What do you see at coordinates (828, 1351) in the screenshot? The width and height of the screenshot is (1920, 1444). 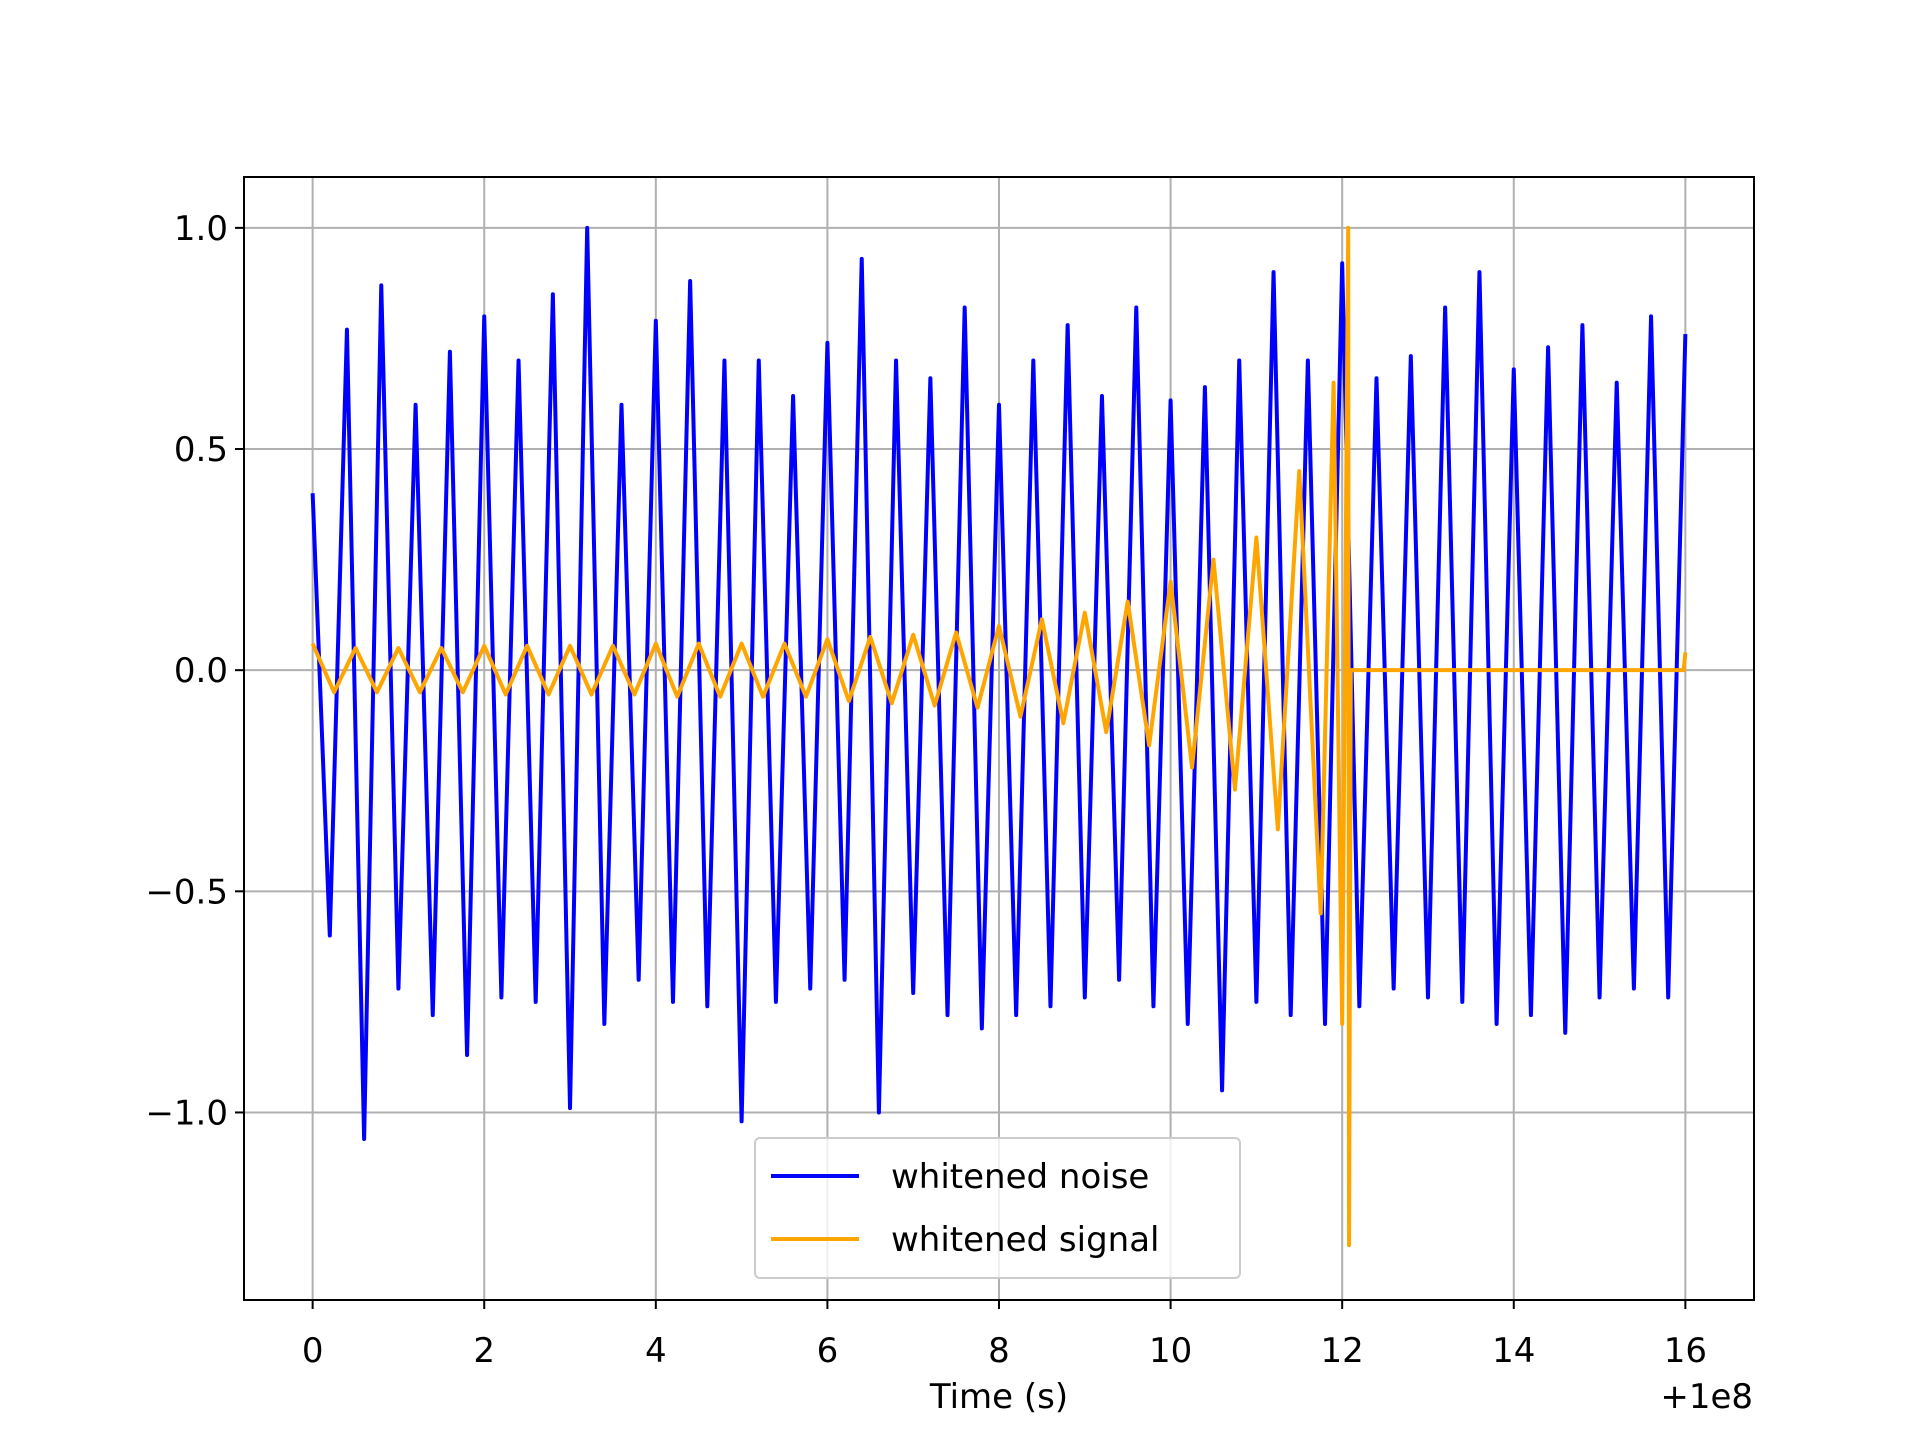 I see `x-tick-label: 6` at bounding box center [828, 1351].